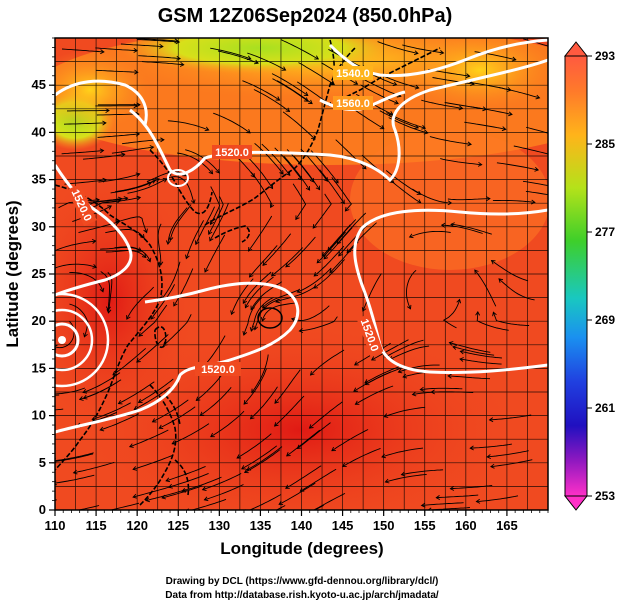 Image resolution: width=619 pixels, height=605 pixels. I want to click on y-tick-label: 40, so click(39, 131).